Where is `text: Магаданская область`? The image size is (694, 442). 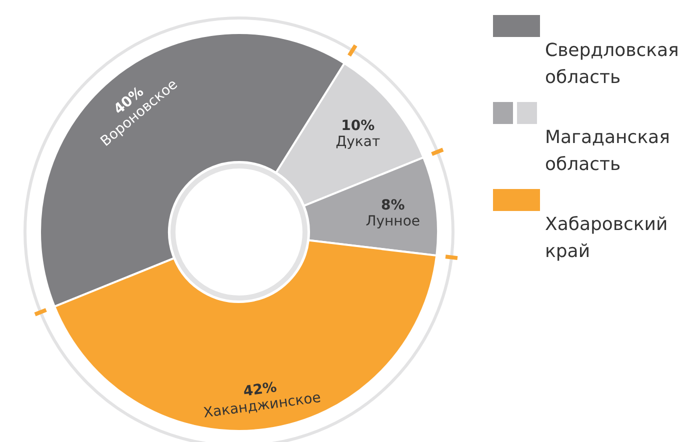 text: Магаданская область is located at coordinates (607, 151).